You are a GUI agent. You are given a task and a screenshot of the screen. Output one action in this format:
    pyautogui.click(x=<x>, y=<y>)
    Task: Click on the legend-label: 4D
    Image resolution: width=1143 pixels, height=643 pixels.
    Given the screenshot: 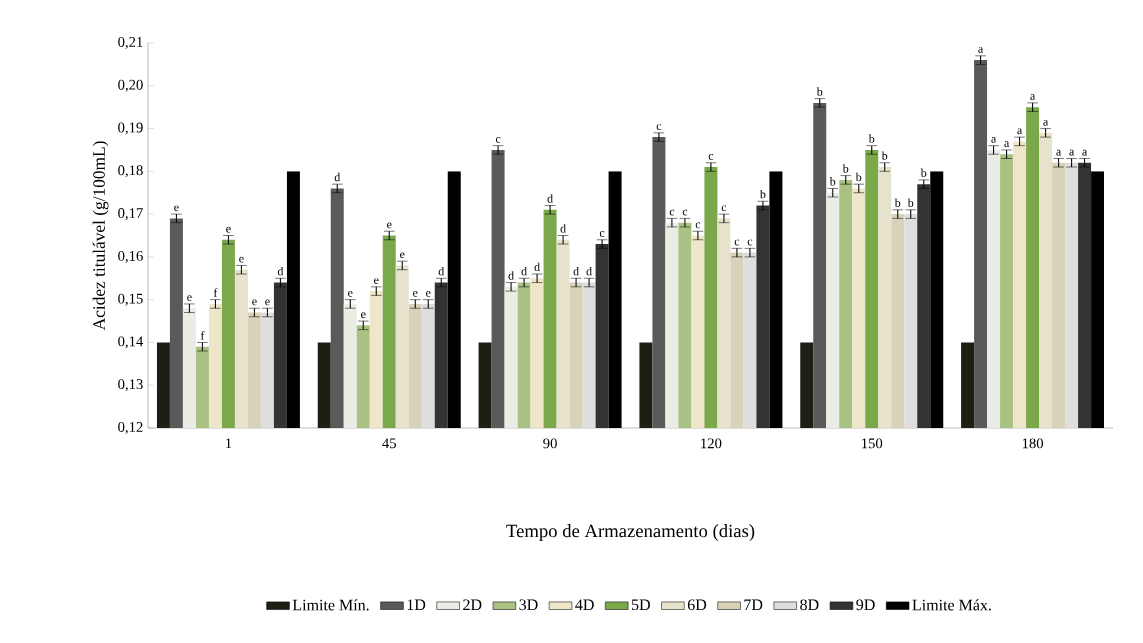 What is the action you would take?
    pyautogui.click(x=584, y=604)
    